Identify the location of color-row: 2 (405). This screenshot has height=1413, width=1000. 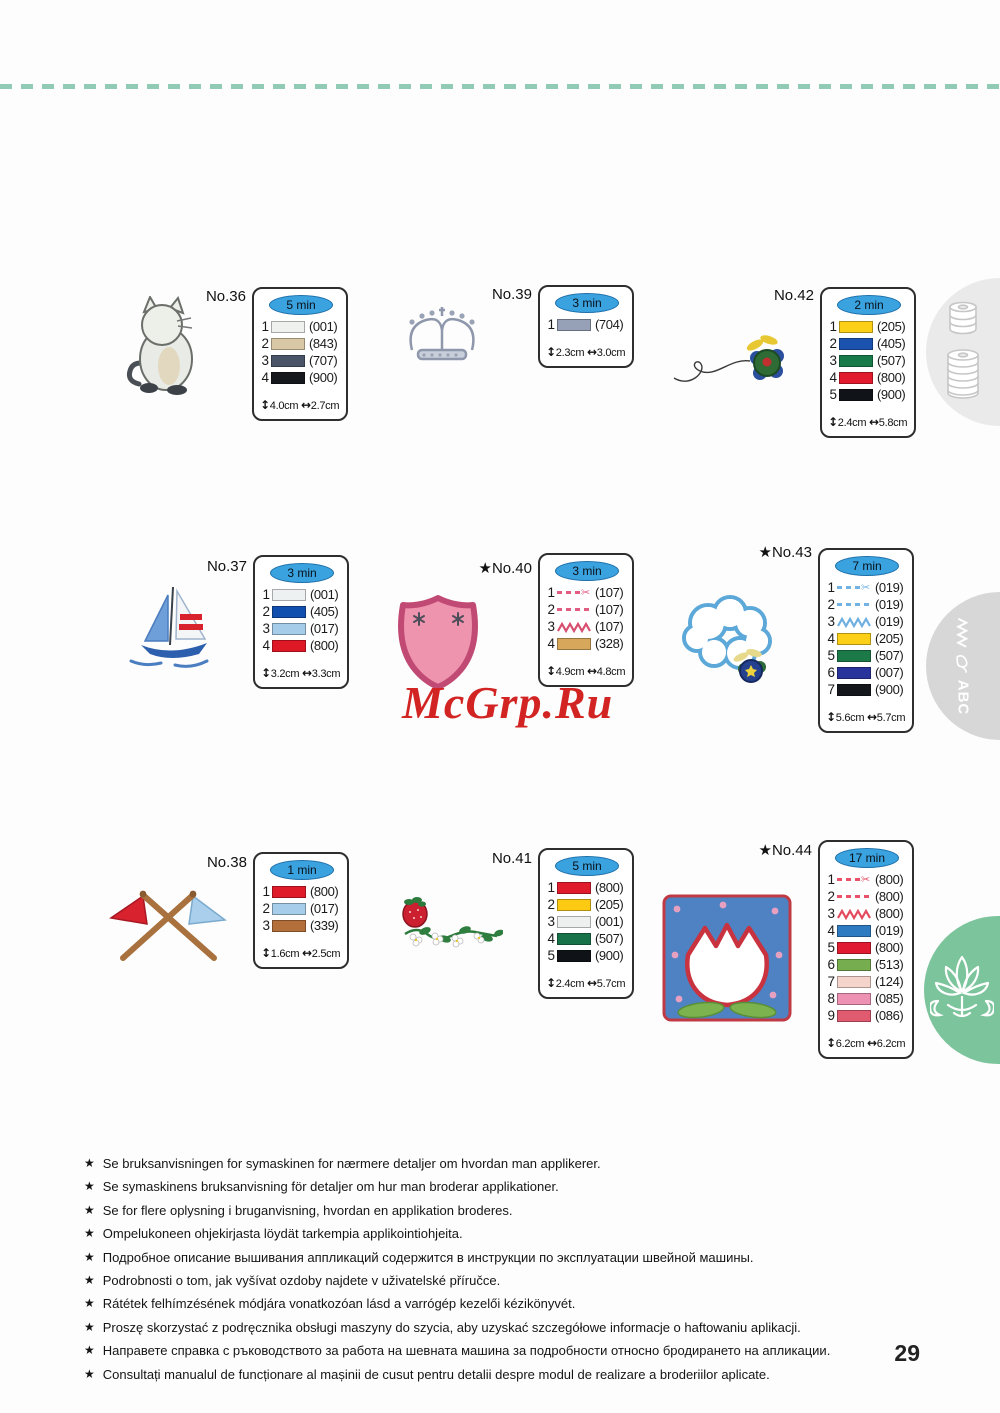
(302, 611).